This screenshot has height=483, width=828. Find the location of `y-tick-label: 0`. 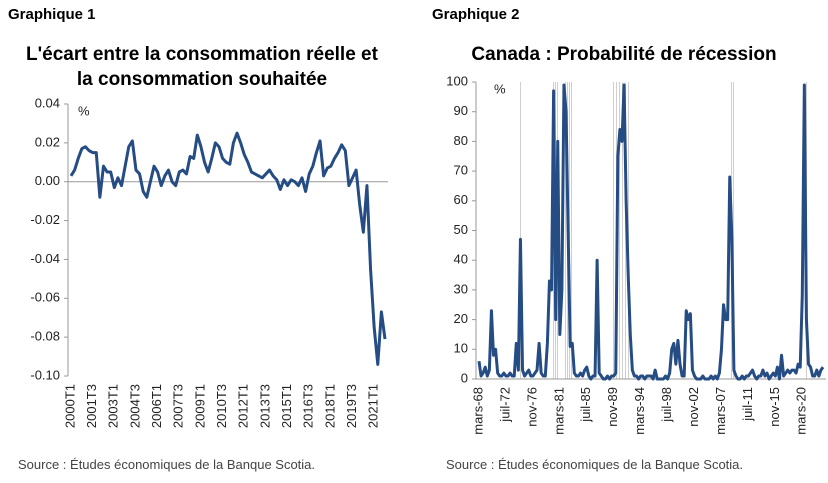

y-tick-label: 0 is located at coordinates (464, 377).